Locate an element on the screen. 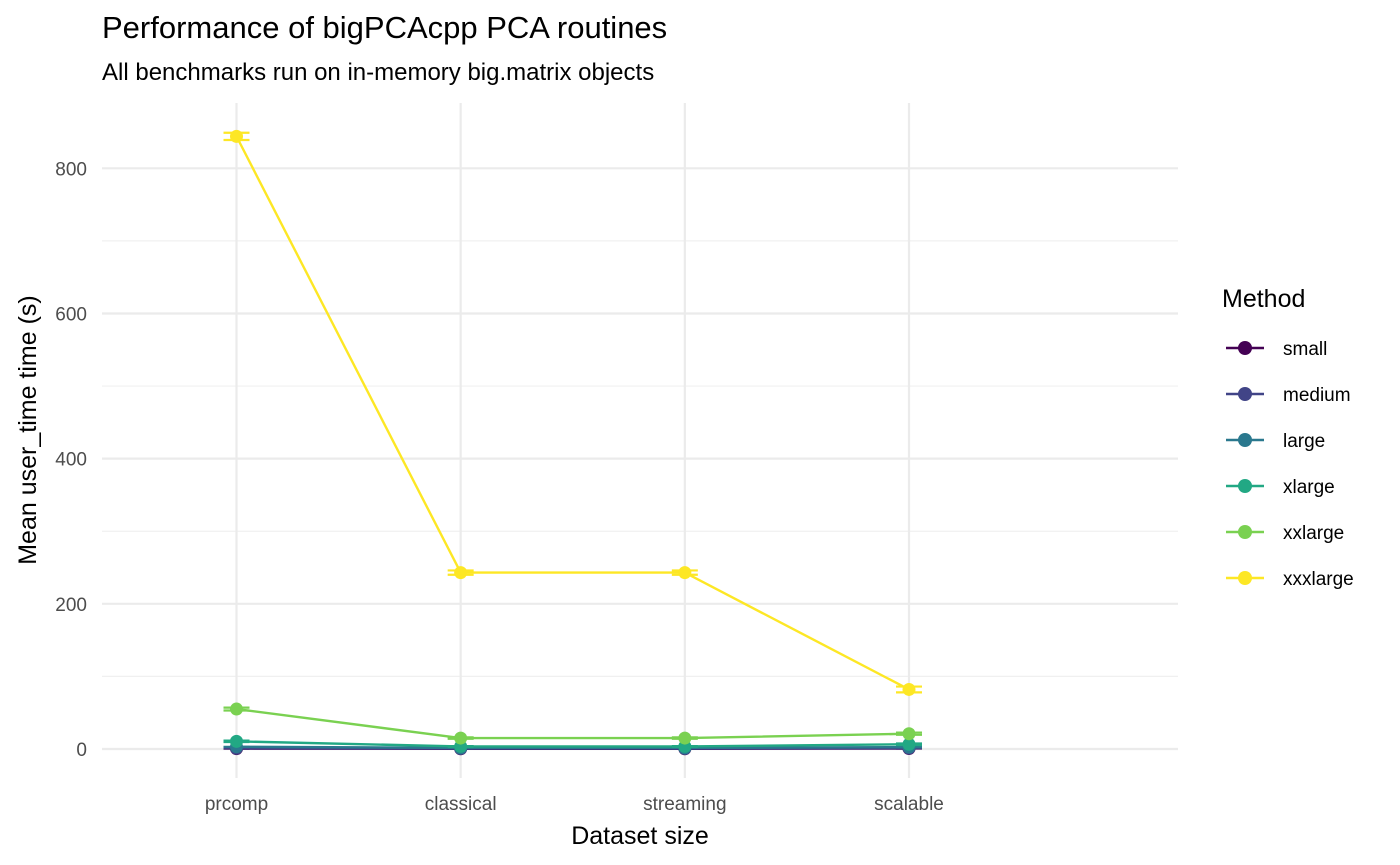 The width and height of the screenshot is (1400, 865). legend-label: small is located at coordinates (1305, 349).